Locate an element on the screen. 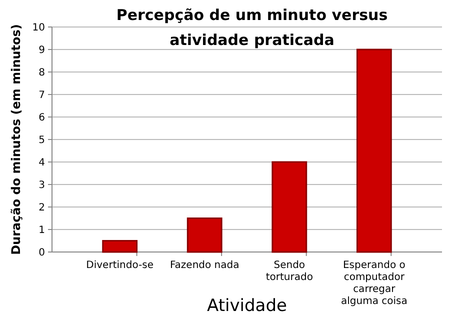 The width and height of the screenshot is (450, 327). y-tick-label: 4 is located at coordinates (41, 163).